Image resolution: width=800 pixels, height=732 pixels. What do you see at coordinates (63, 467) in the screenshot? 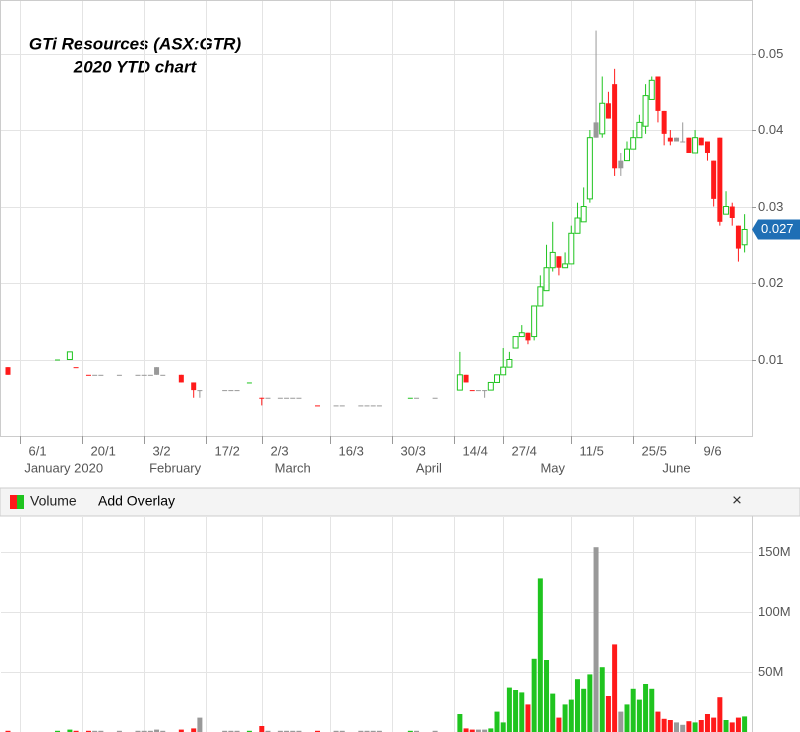
I see `month-label: January 2020` at bounding box center [63, 467].